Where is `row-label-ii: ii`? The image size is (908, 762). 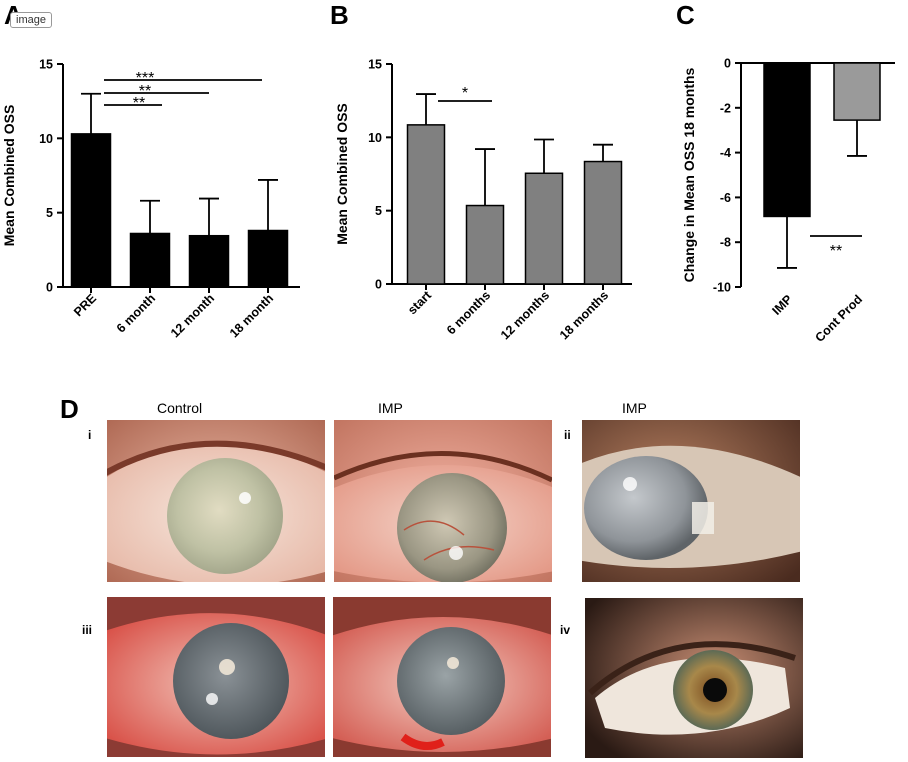
row-label-ii: ii is located at coordinates (567, 435).